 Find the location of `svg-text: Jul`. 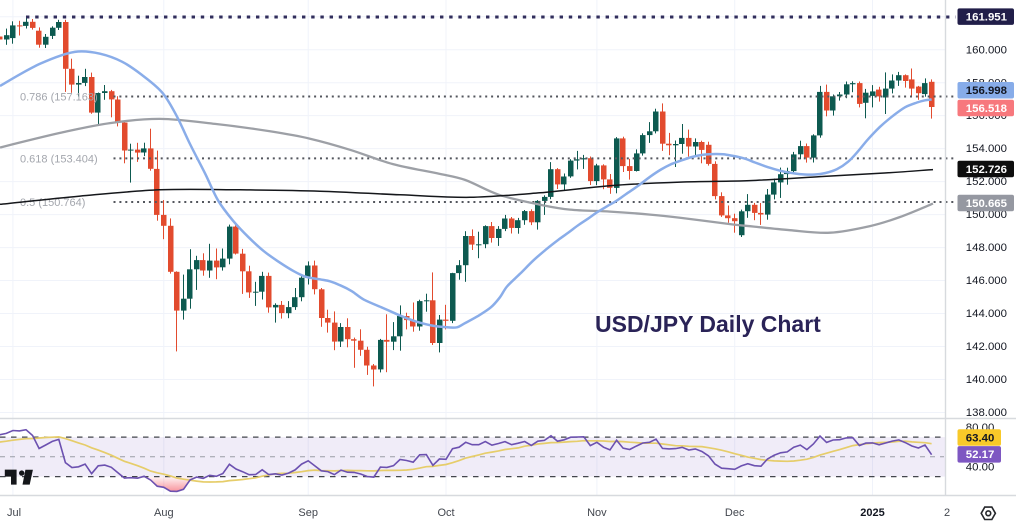

svg-text: Jul is located at coordinates (14, 513).